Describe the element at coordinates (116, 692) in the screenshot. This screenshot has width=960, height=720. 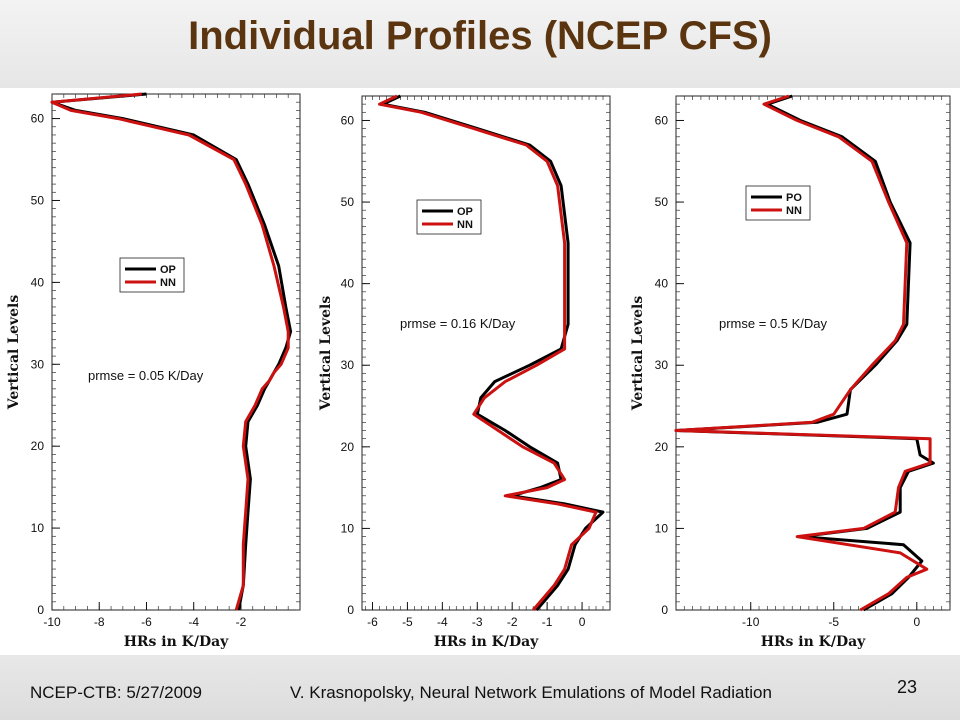
I see `footer-date: NCEP-CTB: 5/27/2009` at that location.